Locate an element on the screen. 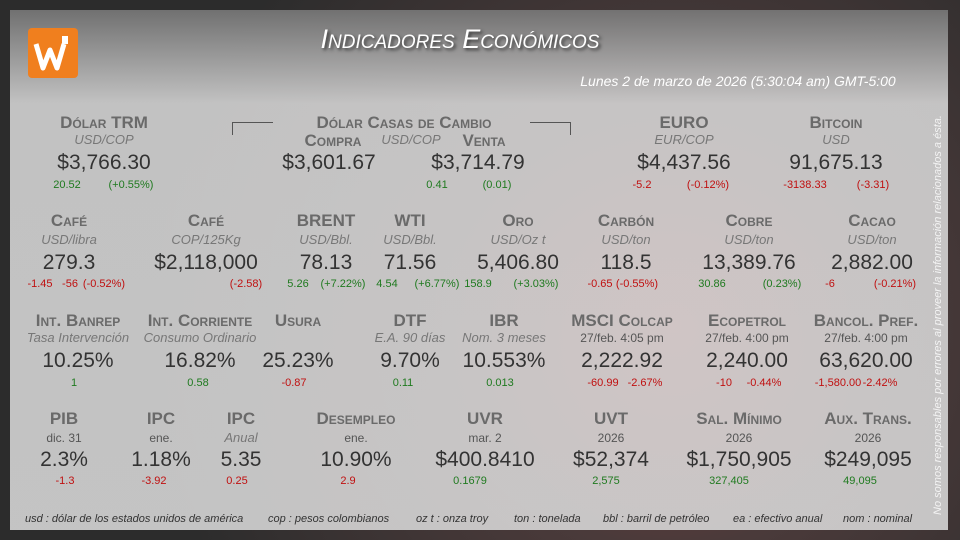 The height and width of the screenshot is (540, 960). indicator-value: 1.18% is located at coordinates (161, 459).